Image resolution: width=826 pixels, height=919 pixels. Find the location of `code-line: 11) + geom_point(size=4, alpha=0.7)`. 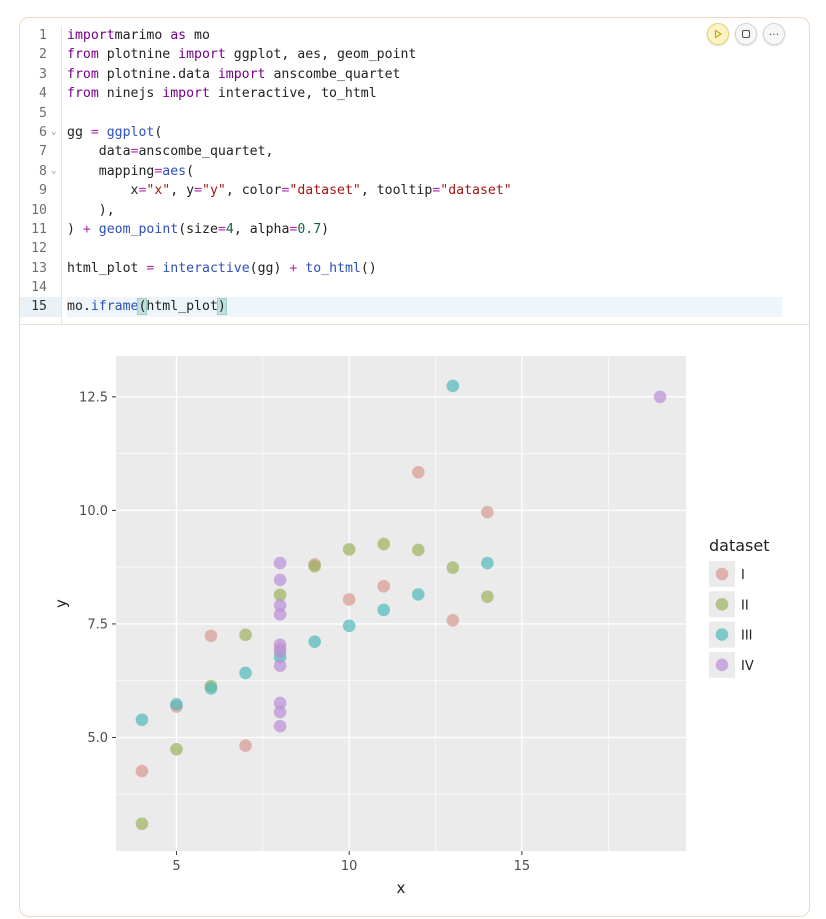

code-line: 11) + geom_point(size=4, alpha=0.7) is located at coordinates (414, 229).